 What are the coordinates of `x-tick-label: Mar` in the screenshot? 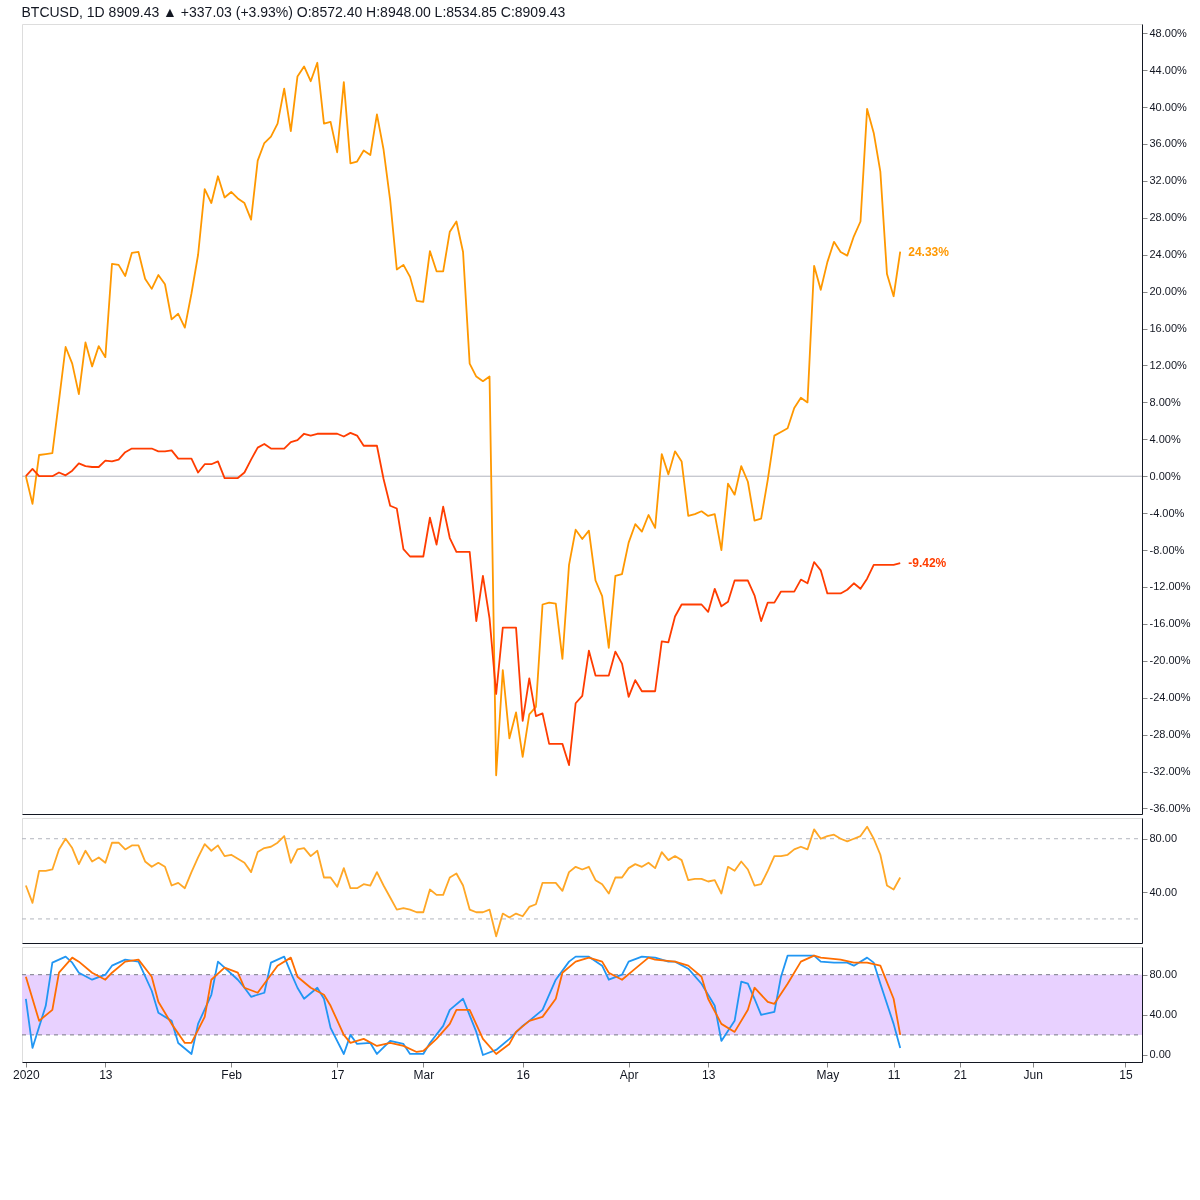 It's located at (424, 1074).